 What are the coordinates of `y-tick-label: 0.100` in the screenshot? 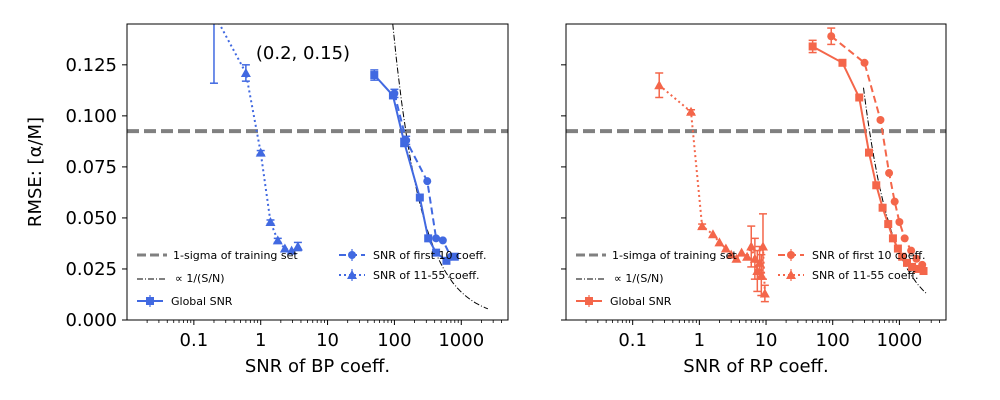 It's located at (91, 116).